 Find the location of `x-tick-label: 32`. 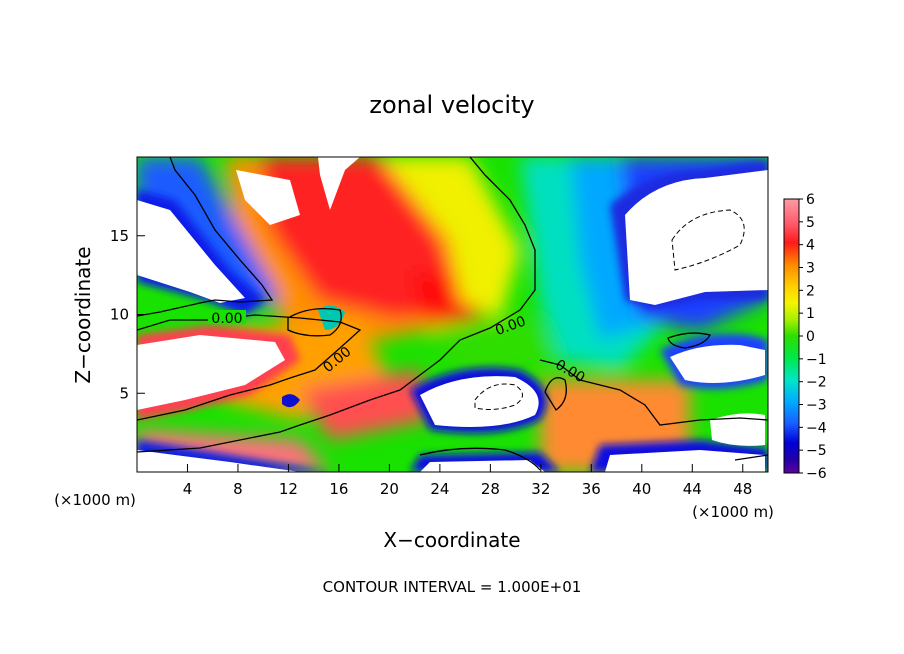

x-tick-label: 32 is located at coordinates (540, 489).